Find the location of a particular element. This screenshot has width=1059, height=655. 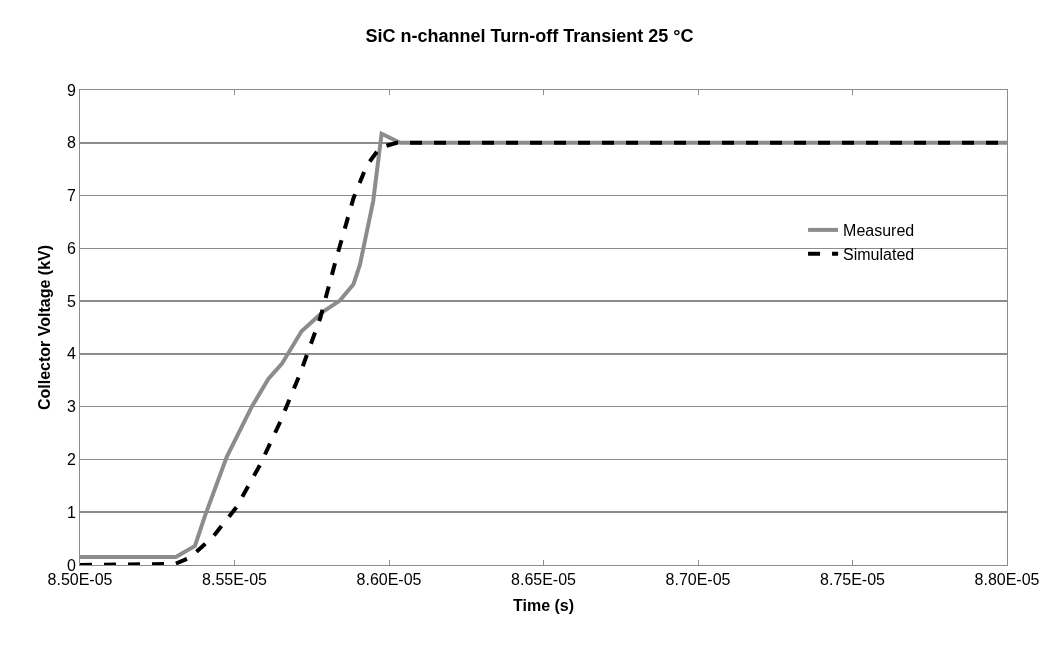

y-tick-label: 9 is located at coordinates (71, 90).